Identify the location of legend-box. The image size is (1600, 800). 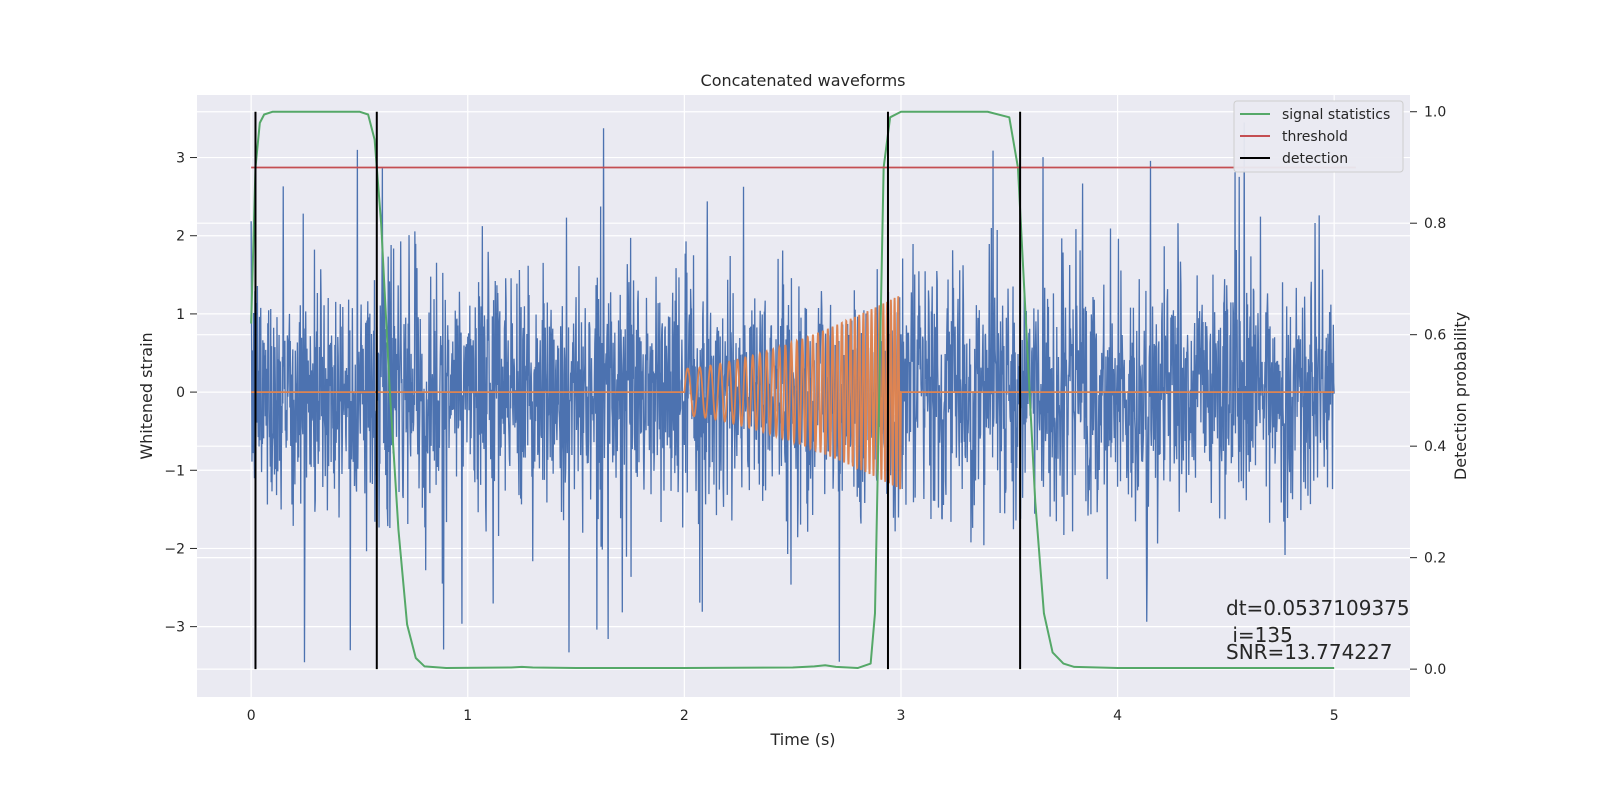
(1318, 136).